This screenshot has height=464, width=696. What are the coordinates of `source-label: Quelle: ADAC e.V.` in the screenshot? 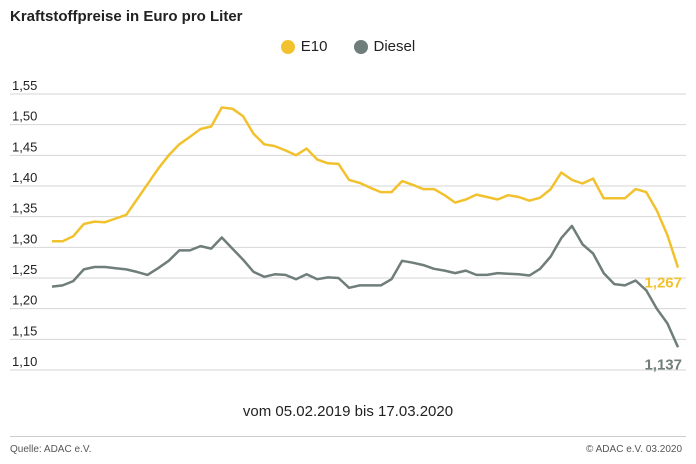 It's located at (51, 449).